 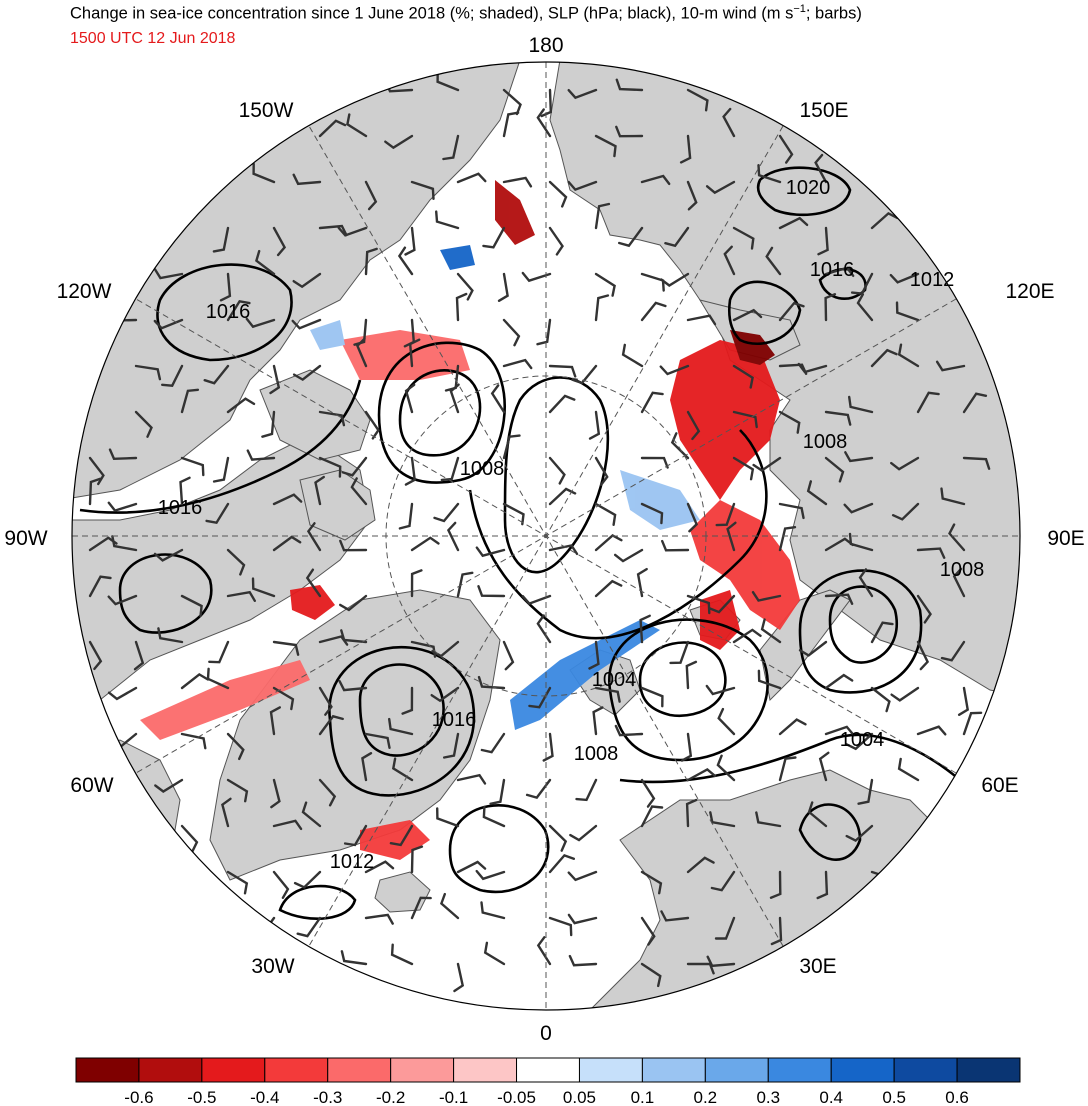 I want to click on valid-time: 1500 UTC 12 Jun 2018, so click(x=153, y=38).